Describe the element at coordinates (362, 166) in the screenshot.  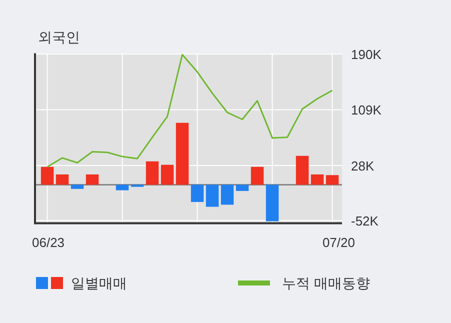
I see `y-tick-label: 28K` at that location.